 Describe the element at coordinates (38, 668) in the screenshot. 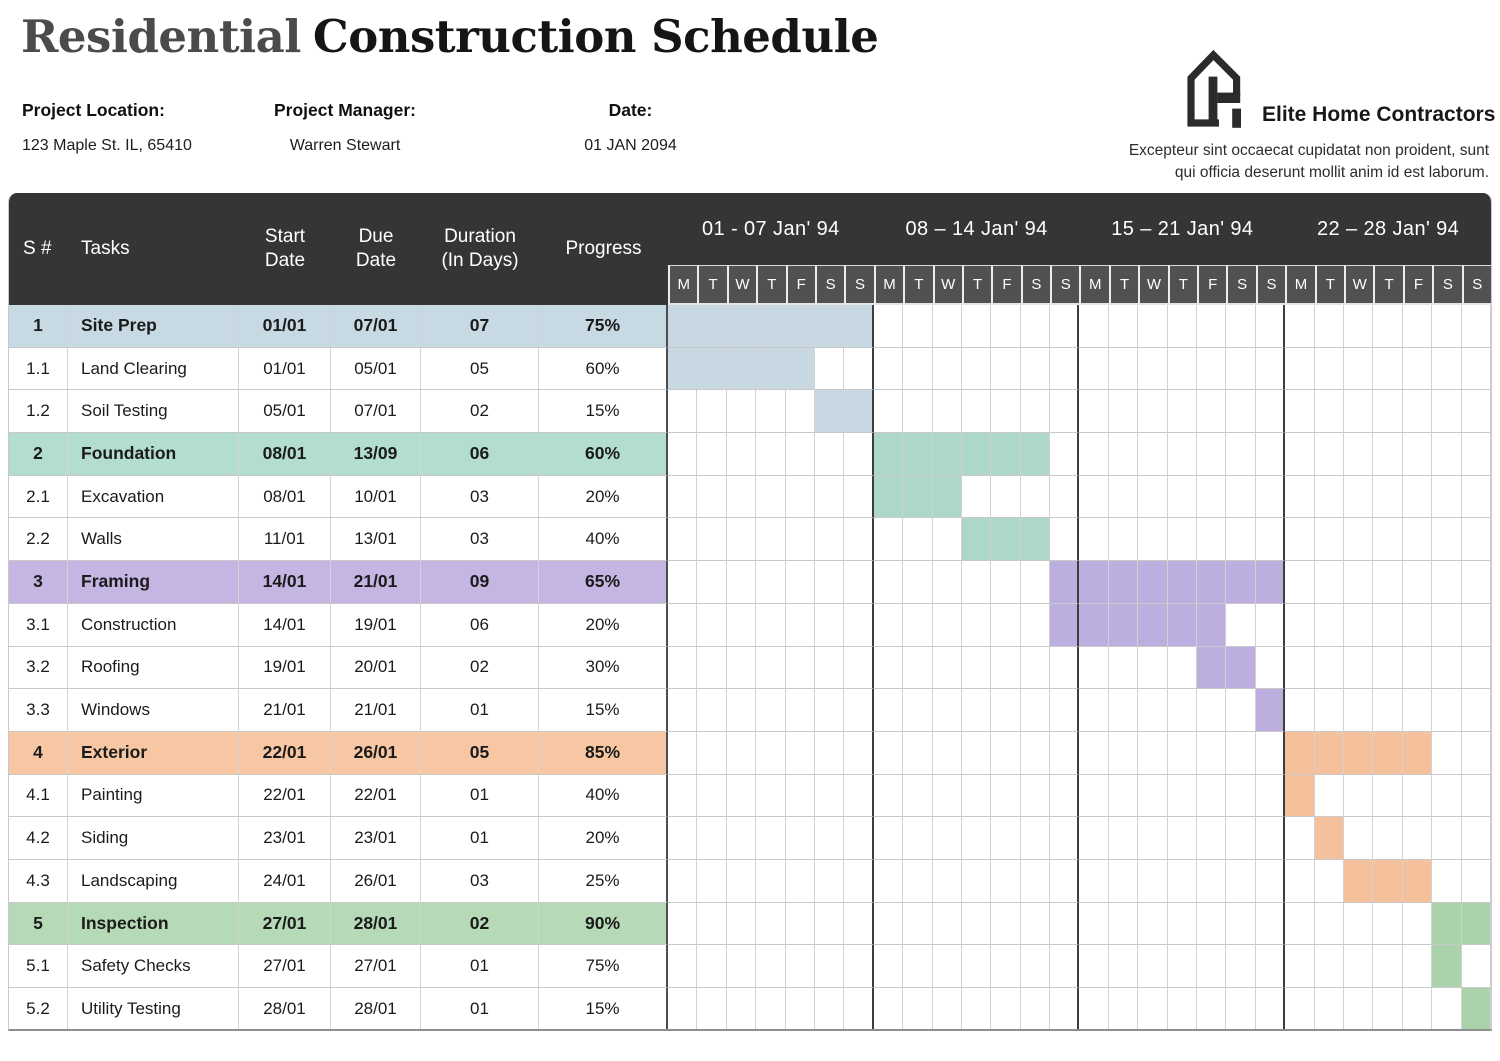

I see `task-row-sno: 3.2` at that location.